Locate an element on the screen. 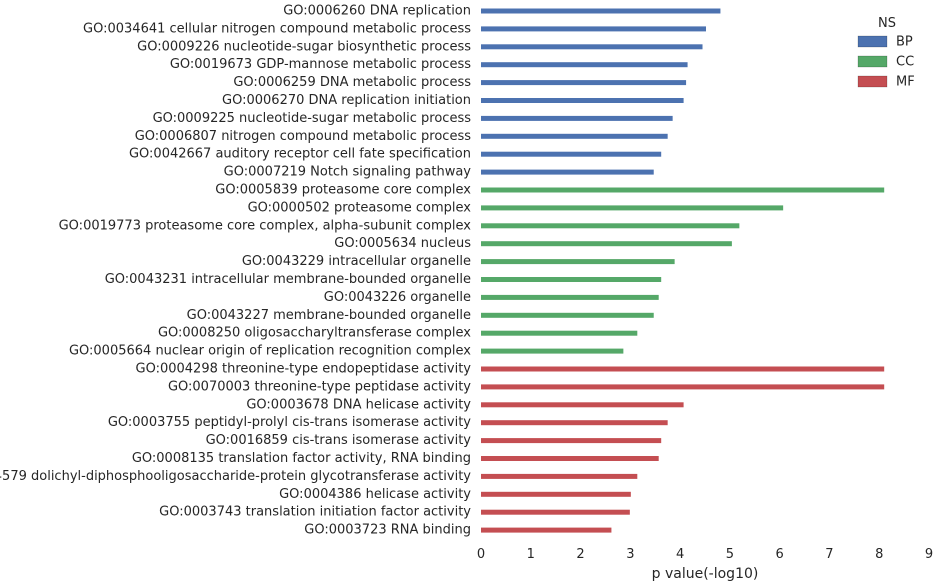 This screenshot has width=937, height=587. x-tick-label: 5 is located at coordinates (730, 554).